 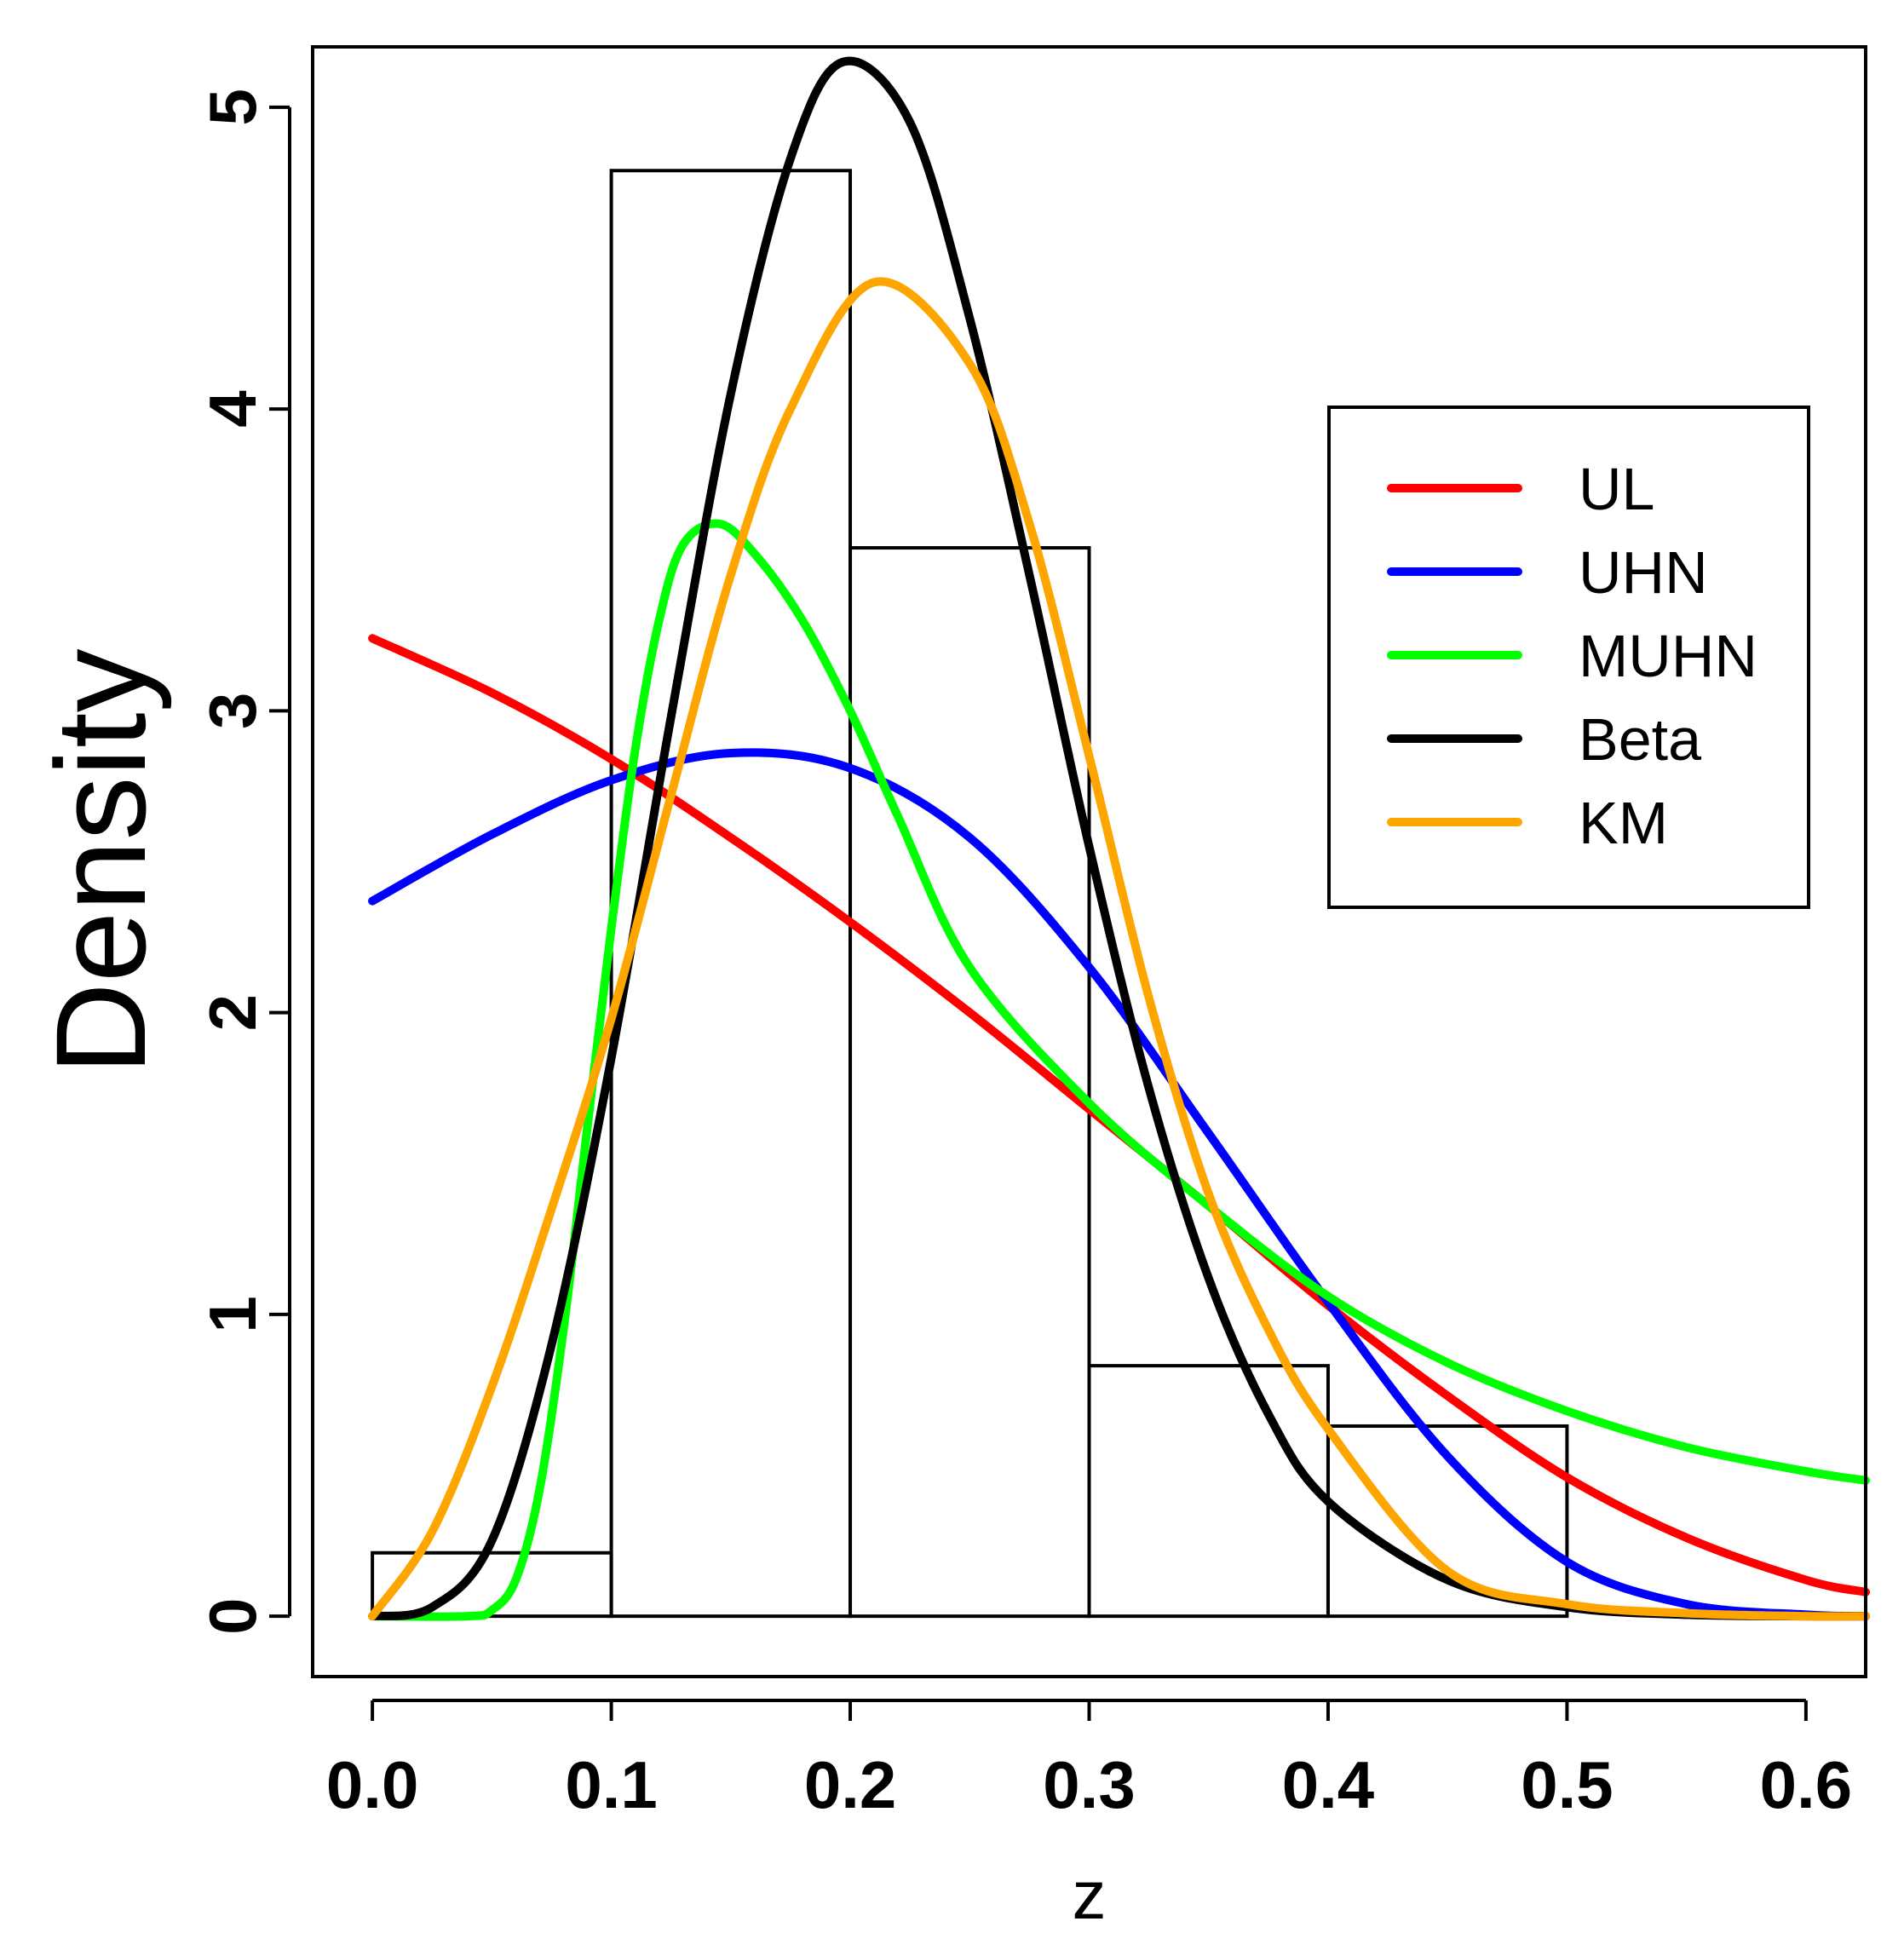 I want to click on legend: UL UHN MUHN Beta KM, so click(x=1568, y=657).